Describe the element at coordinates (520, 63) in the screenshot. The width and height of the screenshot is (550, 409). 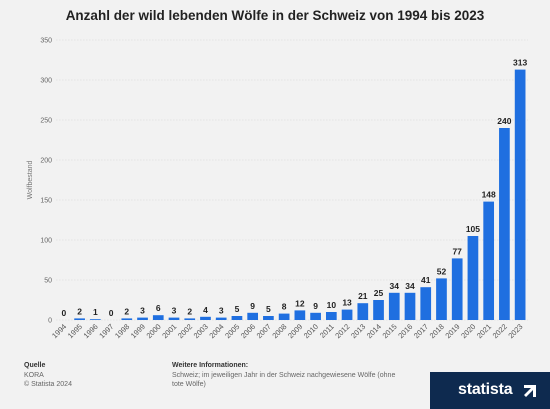
I see `data-label: 313` at that location.